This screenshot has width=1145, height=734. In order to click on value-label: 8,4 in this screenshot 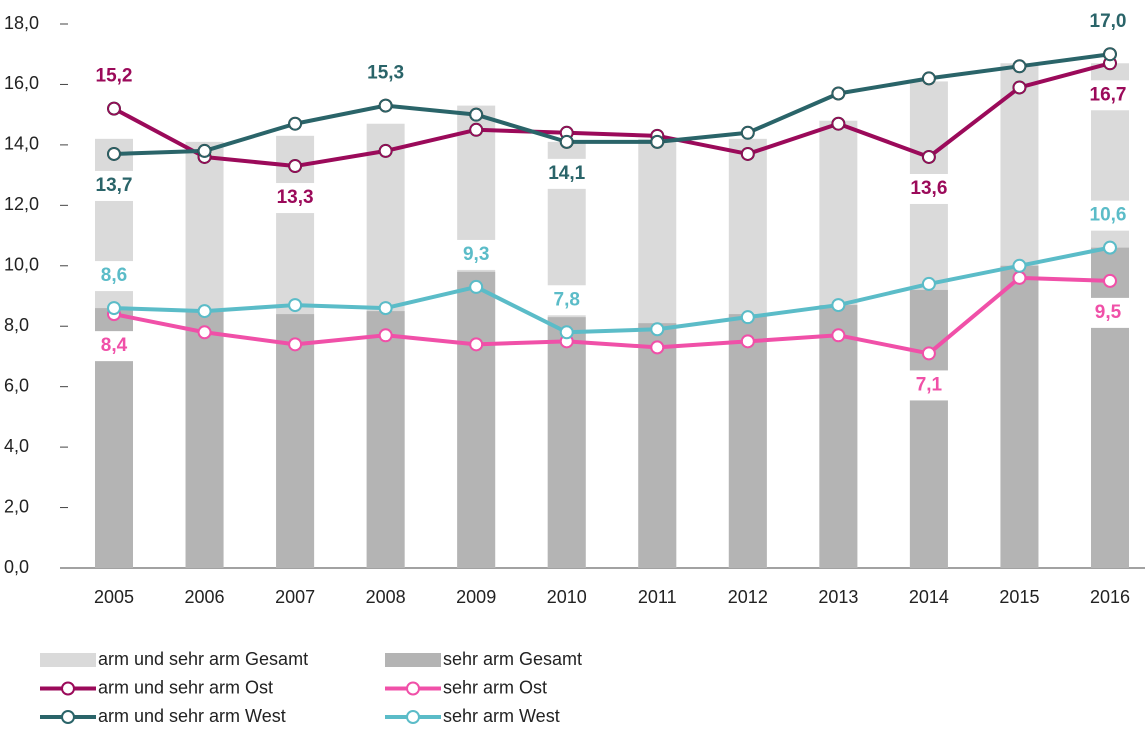, I will do `click(114, 345)`.